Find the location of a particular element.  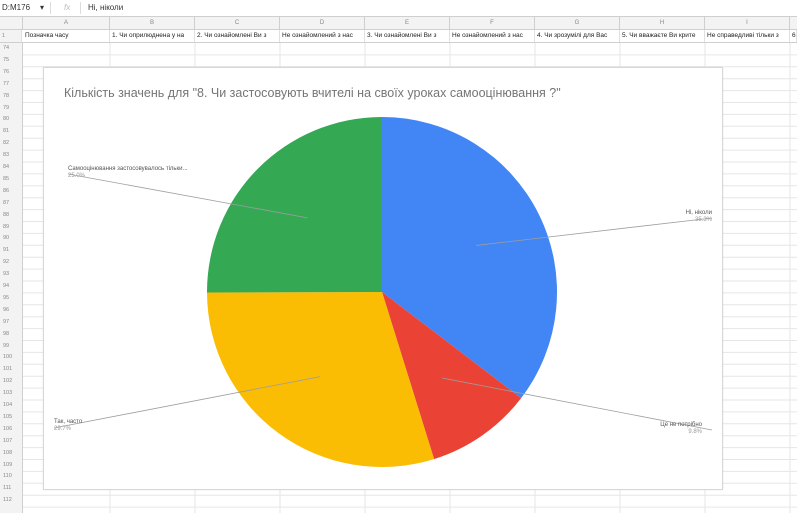

row-number: 86 is located at coordinates (6, 190).